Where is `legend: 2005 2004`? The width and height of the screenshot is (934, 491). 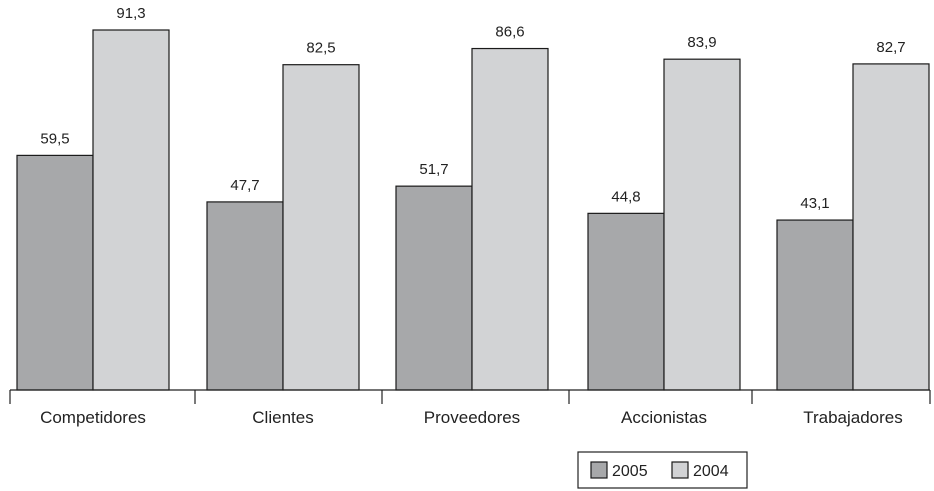 legend: 2005 2004 is located at coordinates (662, 470).